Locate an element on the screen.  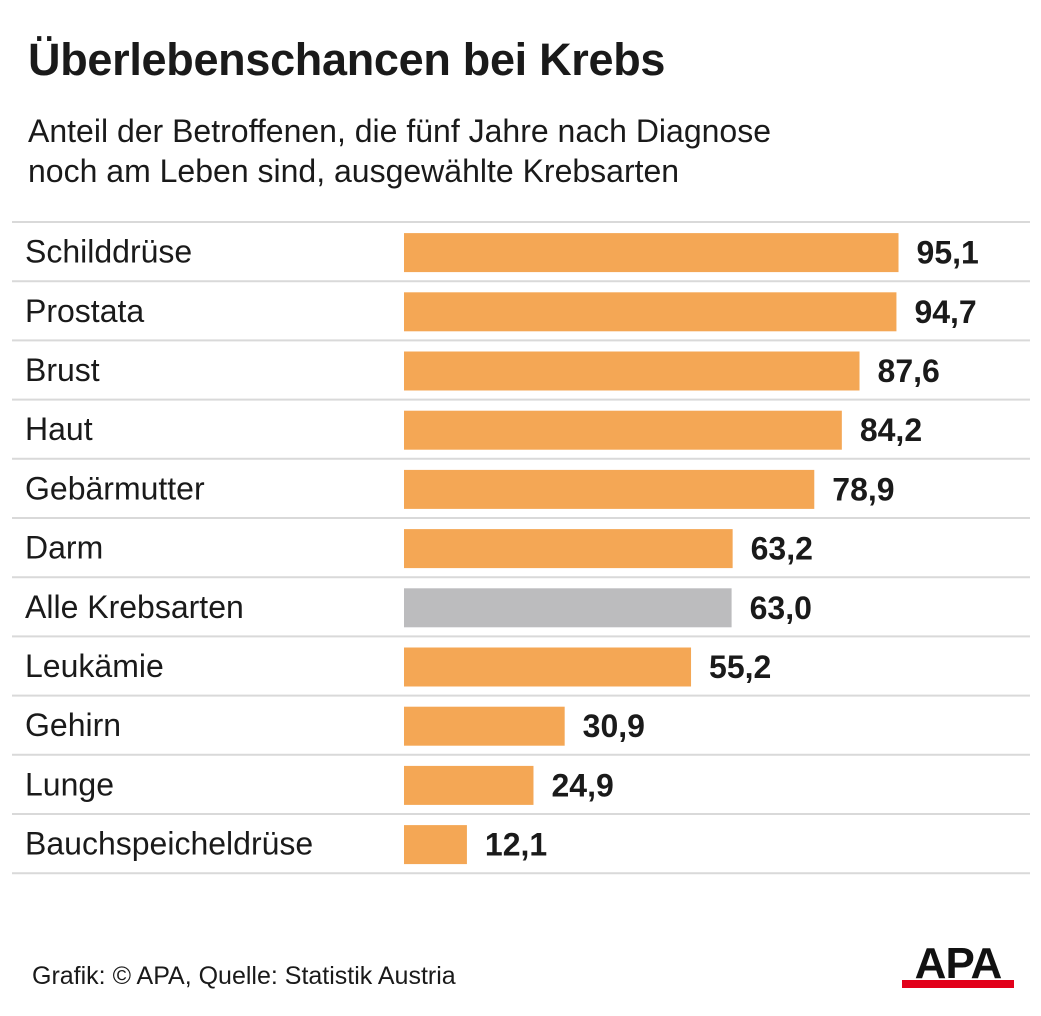
apa-logo-red-bar is located at coordinates (958, 984).